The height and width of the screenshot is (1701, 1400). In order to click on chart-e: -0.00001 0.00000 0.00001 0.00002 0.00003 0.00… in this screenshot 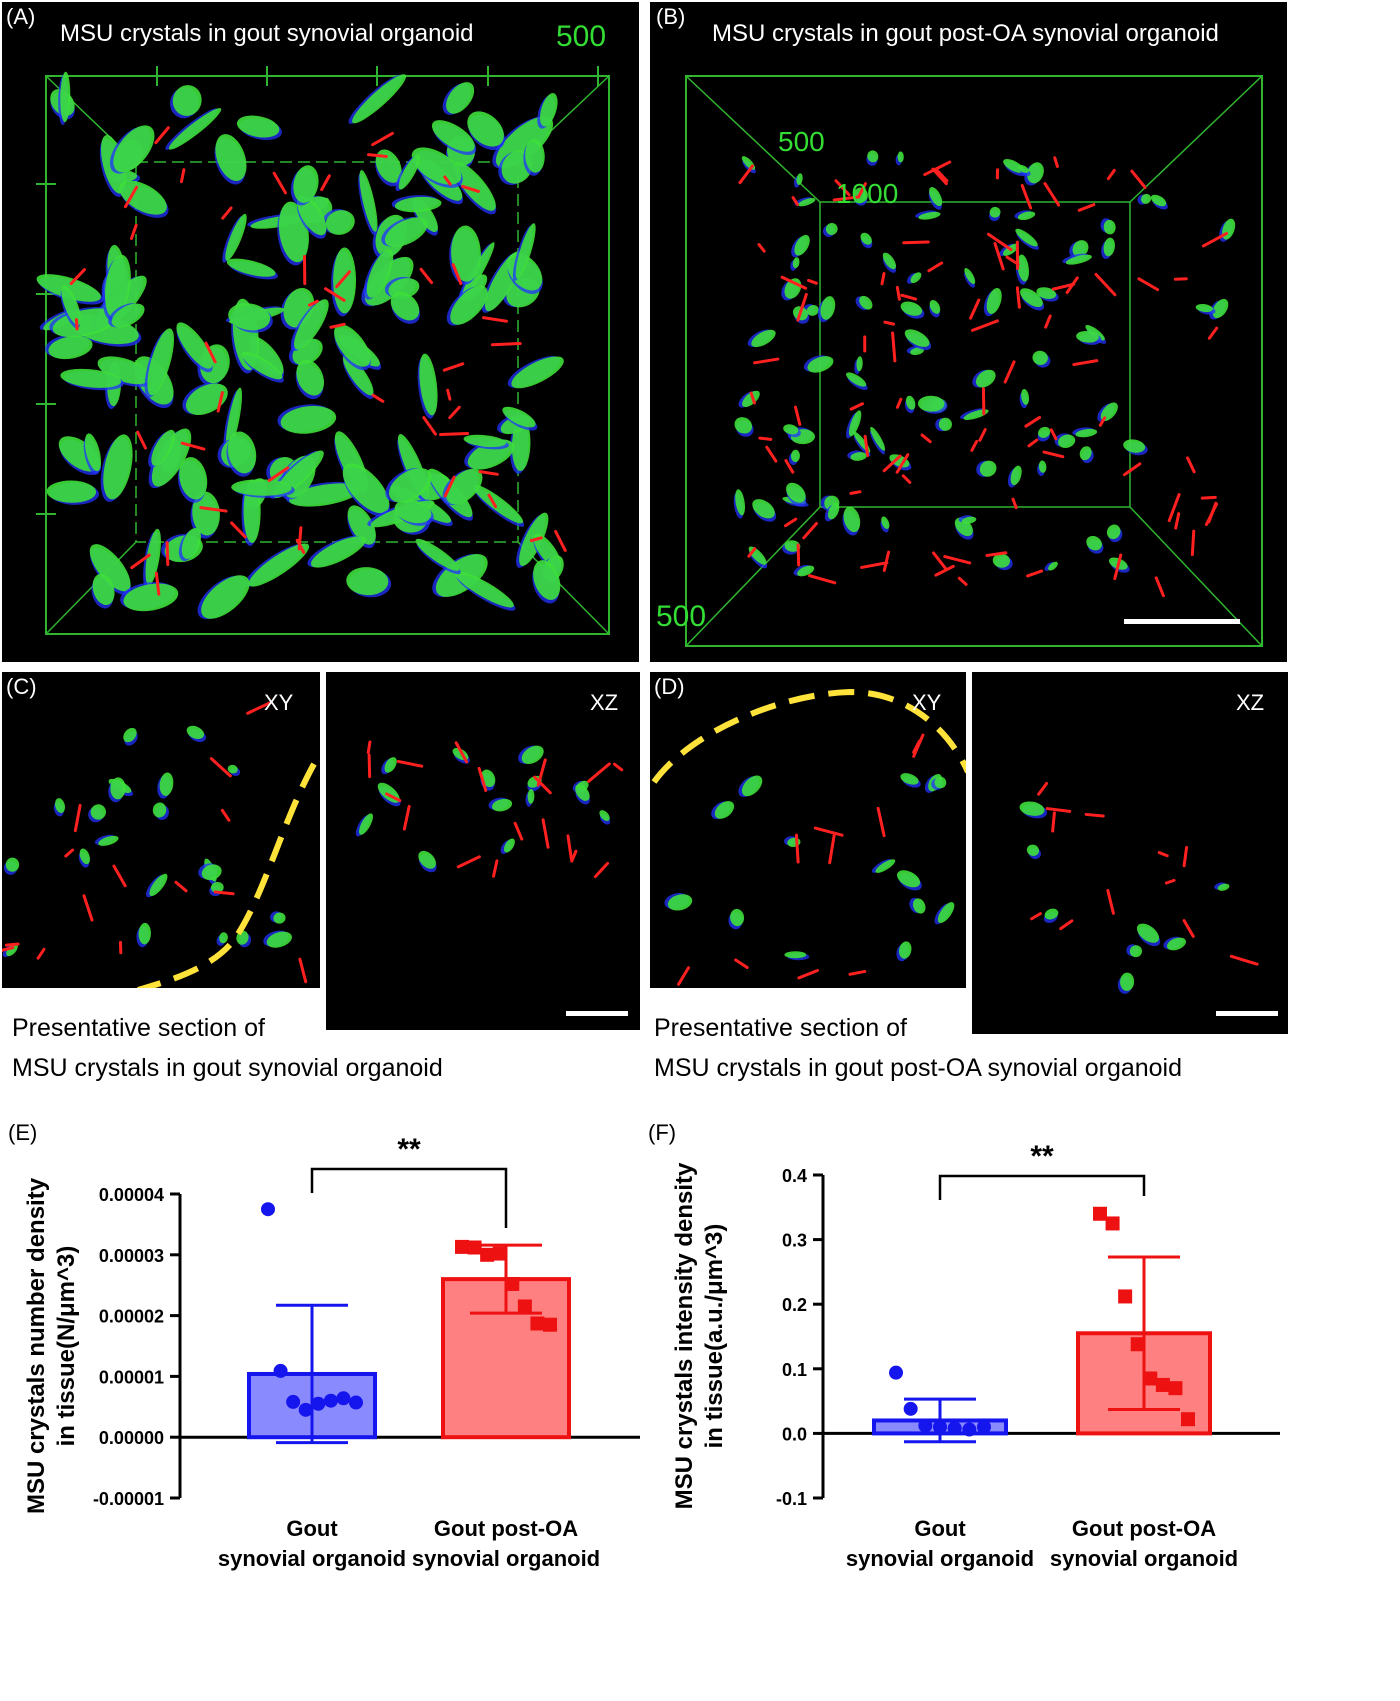, I will do `click(331, 1352)`.